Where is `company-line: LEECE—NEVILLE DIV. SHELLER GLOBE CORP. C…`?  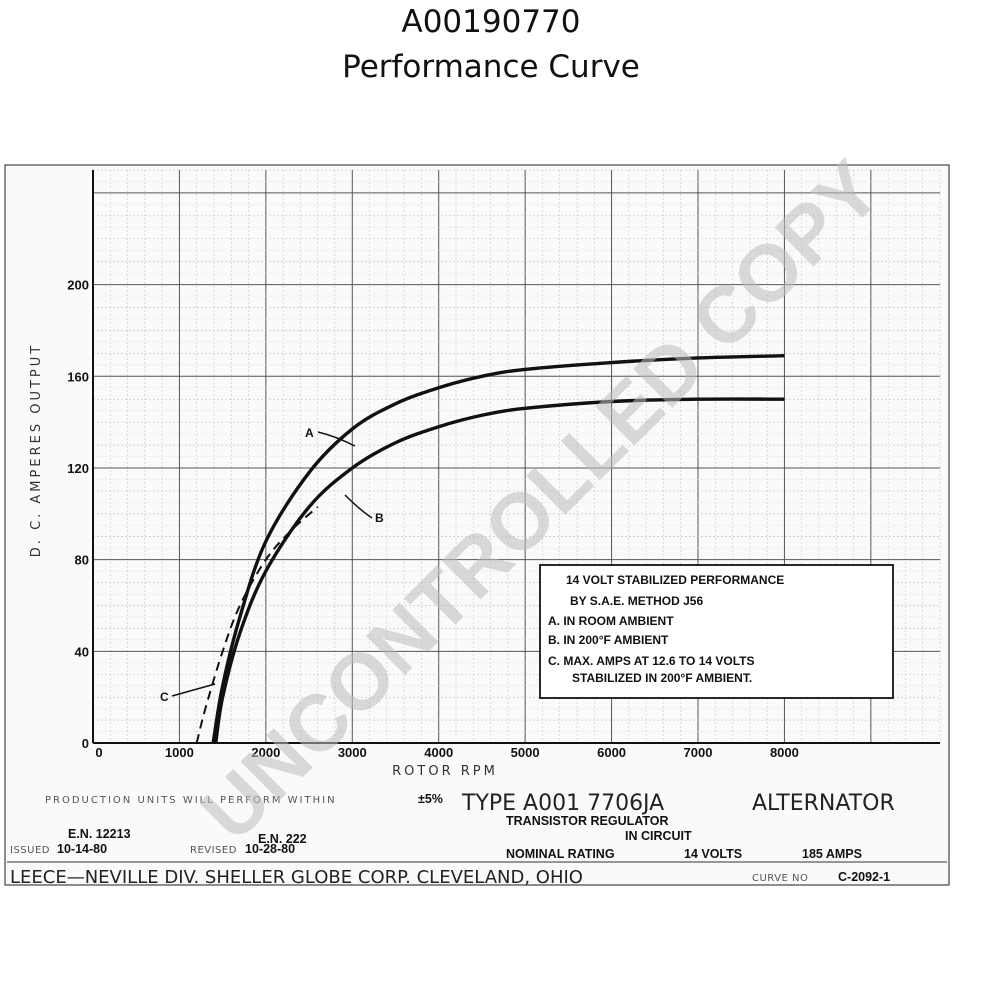
company-line: LEECE—NEVILLE DIV. SHELLER GLOBE CORP. C… is located at coordinates (296, 877).